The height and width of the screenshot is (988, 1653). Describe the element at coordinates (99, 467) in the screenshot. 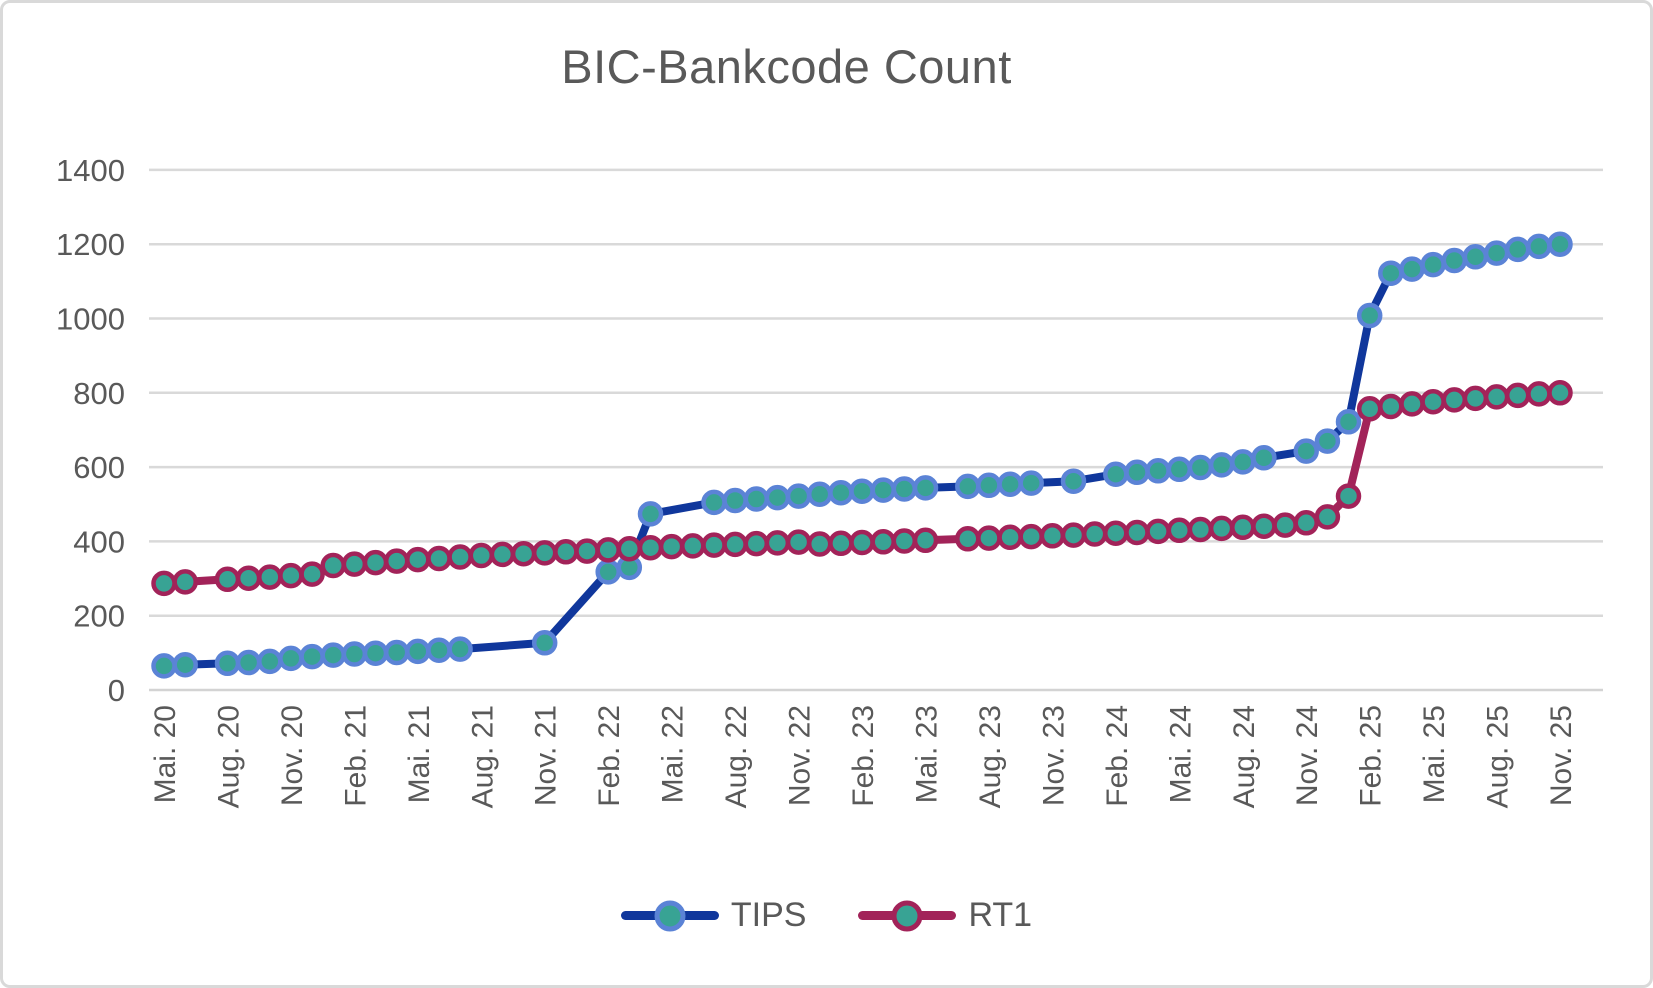

I see `y-tick-label: 600` at that location.